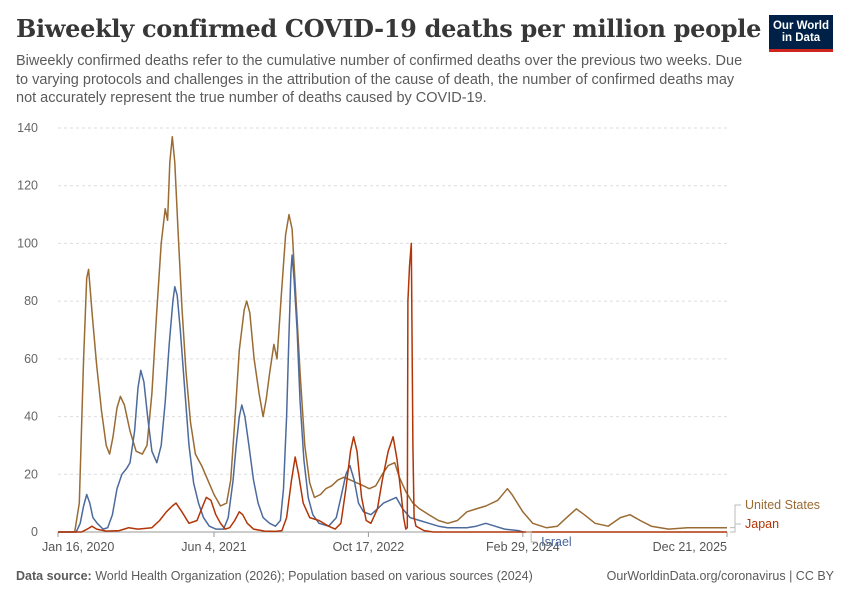 The image size is (850, 600). I want to click on logo-line-1: Our World, so click(800, 26).